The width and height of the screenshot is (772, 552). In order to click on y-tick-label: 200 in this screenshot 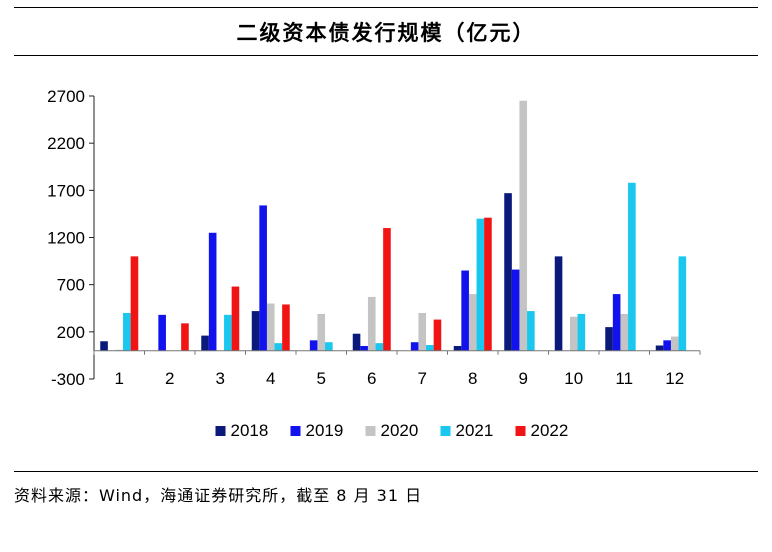, I will do `click(71, 332)`.